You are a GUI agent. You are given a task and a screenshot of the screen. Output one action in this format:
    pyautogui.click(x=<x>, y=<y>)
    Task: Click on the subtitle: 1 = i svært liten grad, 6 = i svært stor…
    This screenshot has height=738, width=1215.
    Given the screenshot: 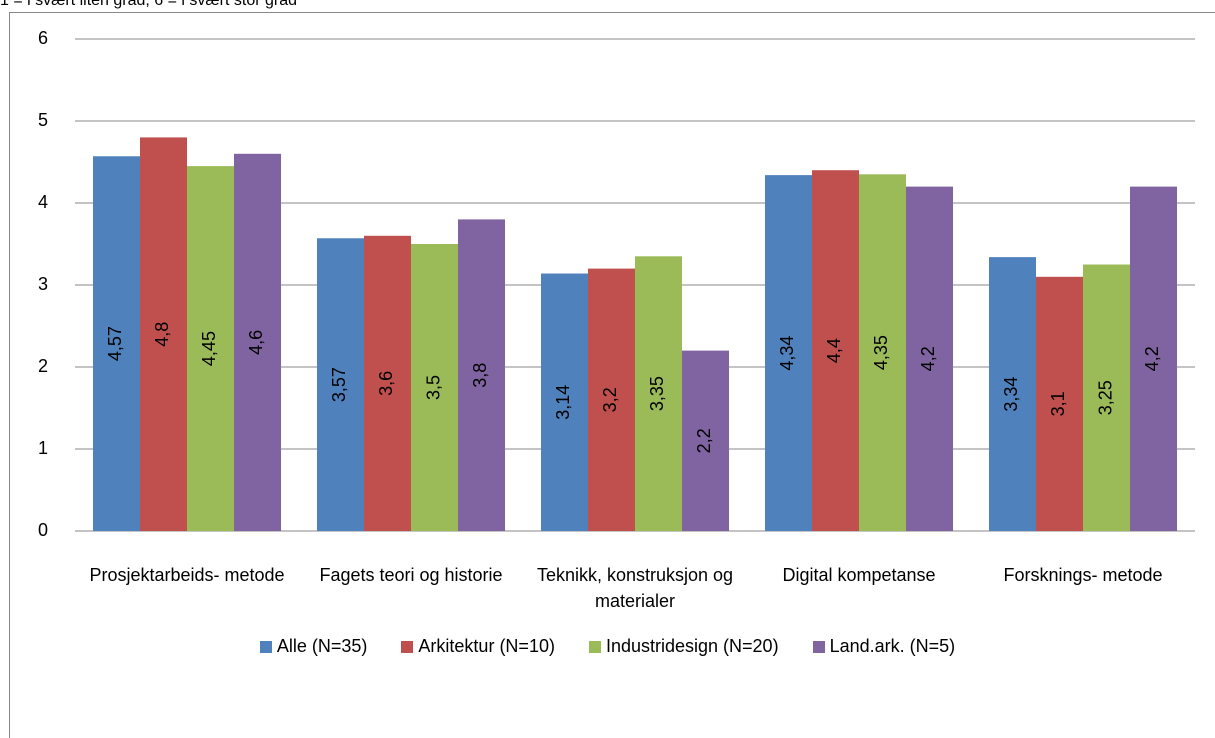 What is the action you would take?
    pyautogui.click(x=149, y=4)
    